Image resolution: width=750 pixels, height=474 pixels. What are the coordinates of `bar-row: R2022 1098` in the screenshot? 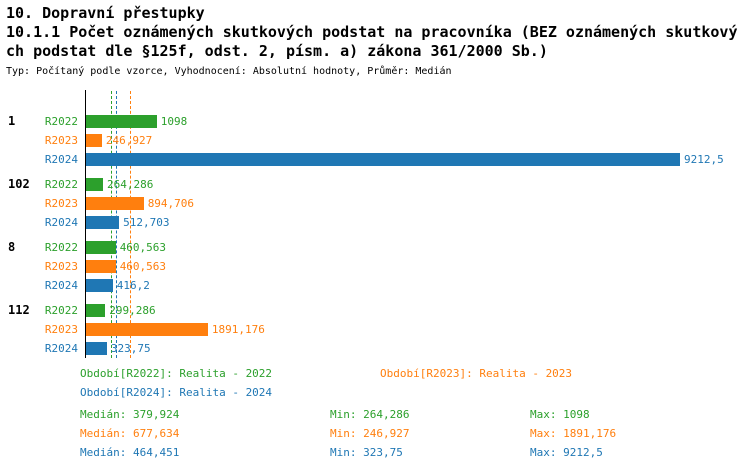 It's located at (375, 121).